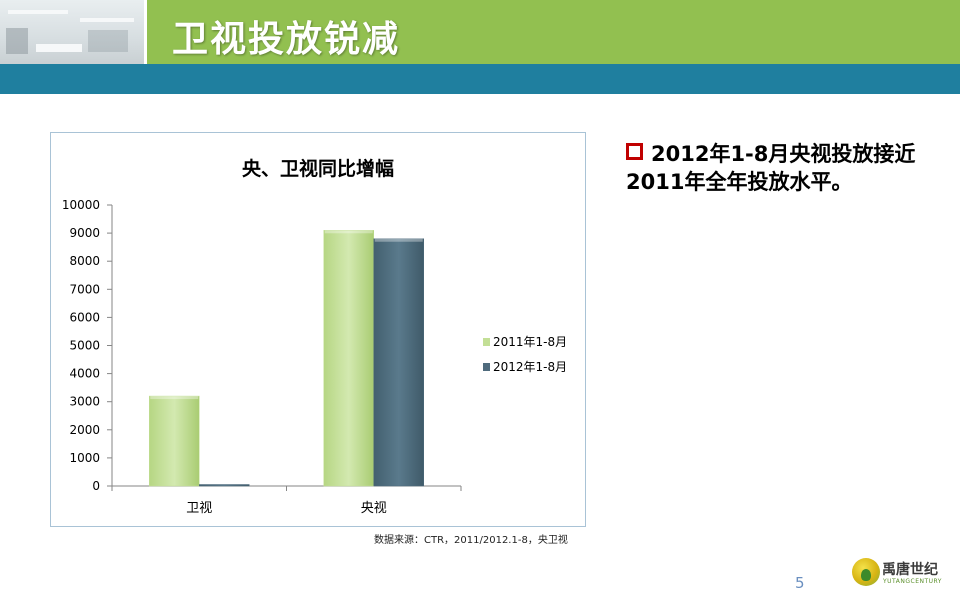  I want to click on logo-name: 禹唐世纪, so click(910, 570).